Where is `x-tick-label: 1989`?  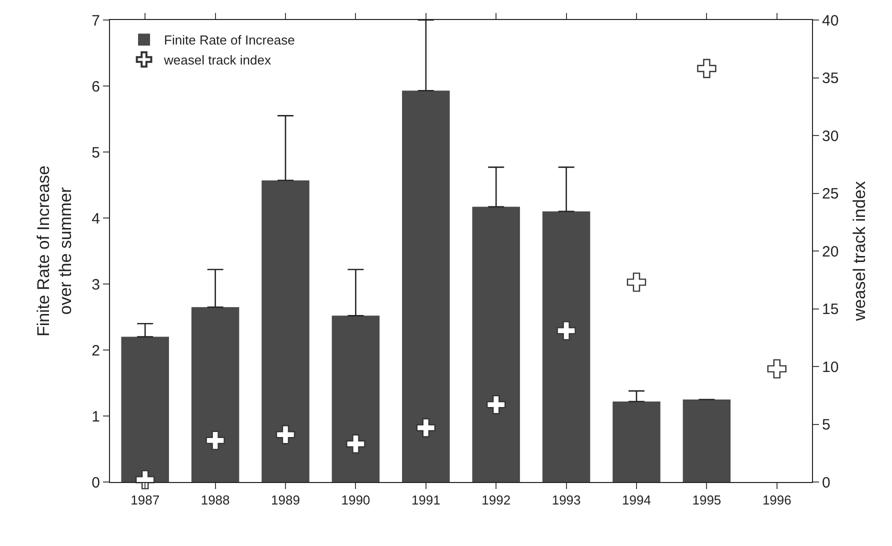
x-tick-label: 1989 is located at coordinates (285, 500).